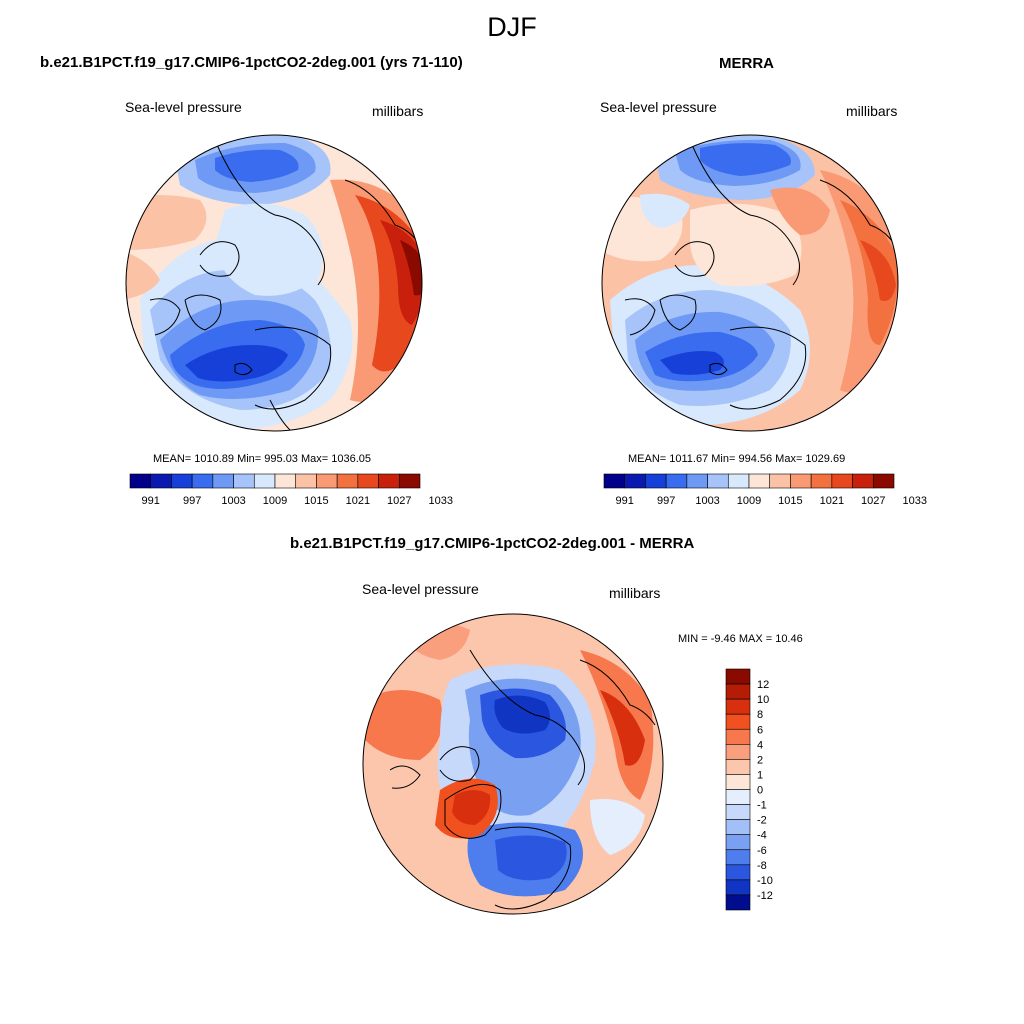 The height and width of the screenshot is (1024, 1024). Describe the element at coordinates (762, 806) in the screenshot. I see `colorbar3-tick-label: -1` at that location.